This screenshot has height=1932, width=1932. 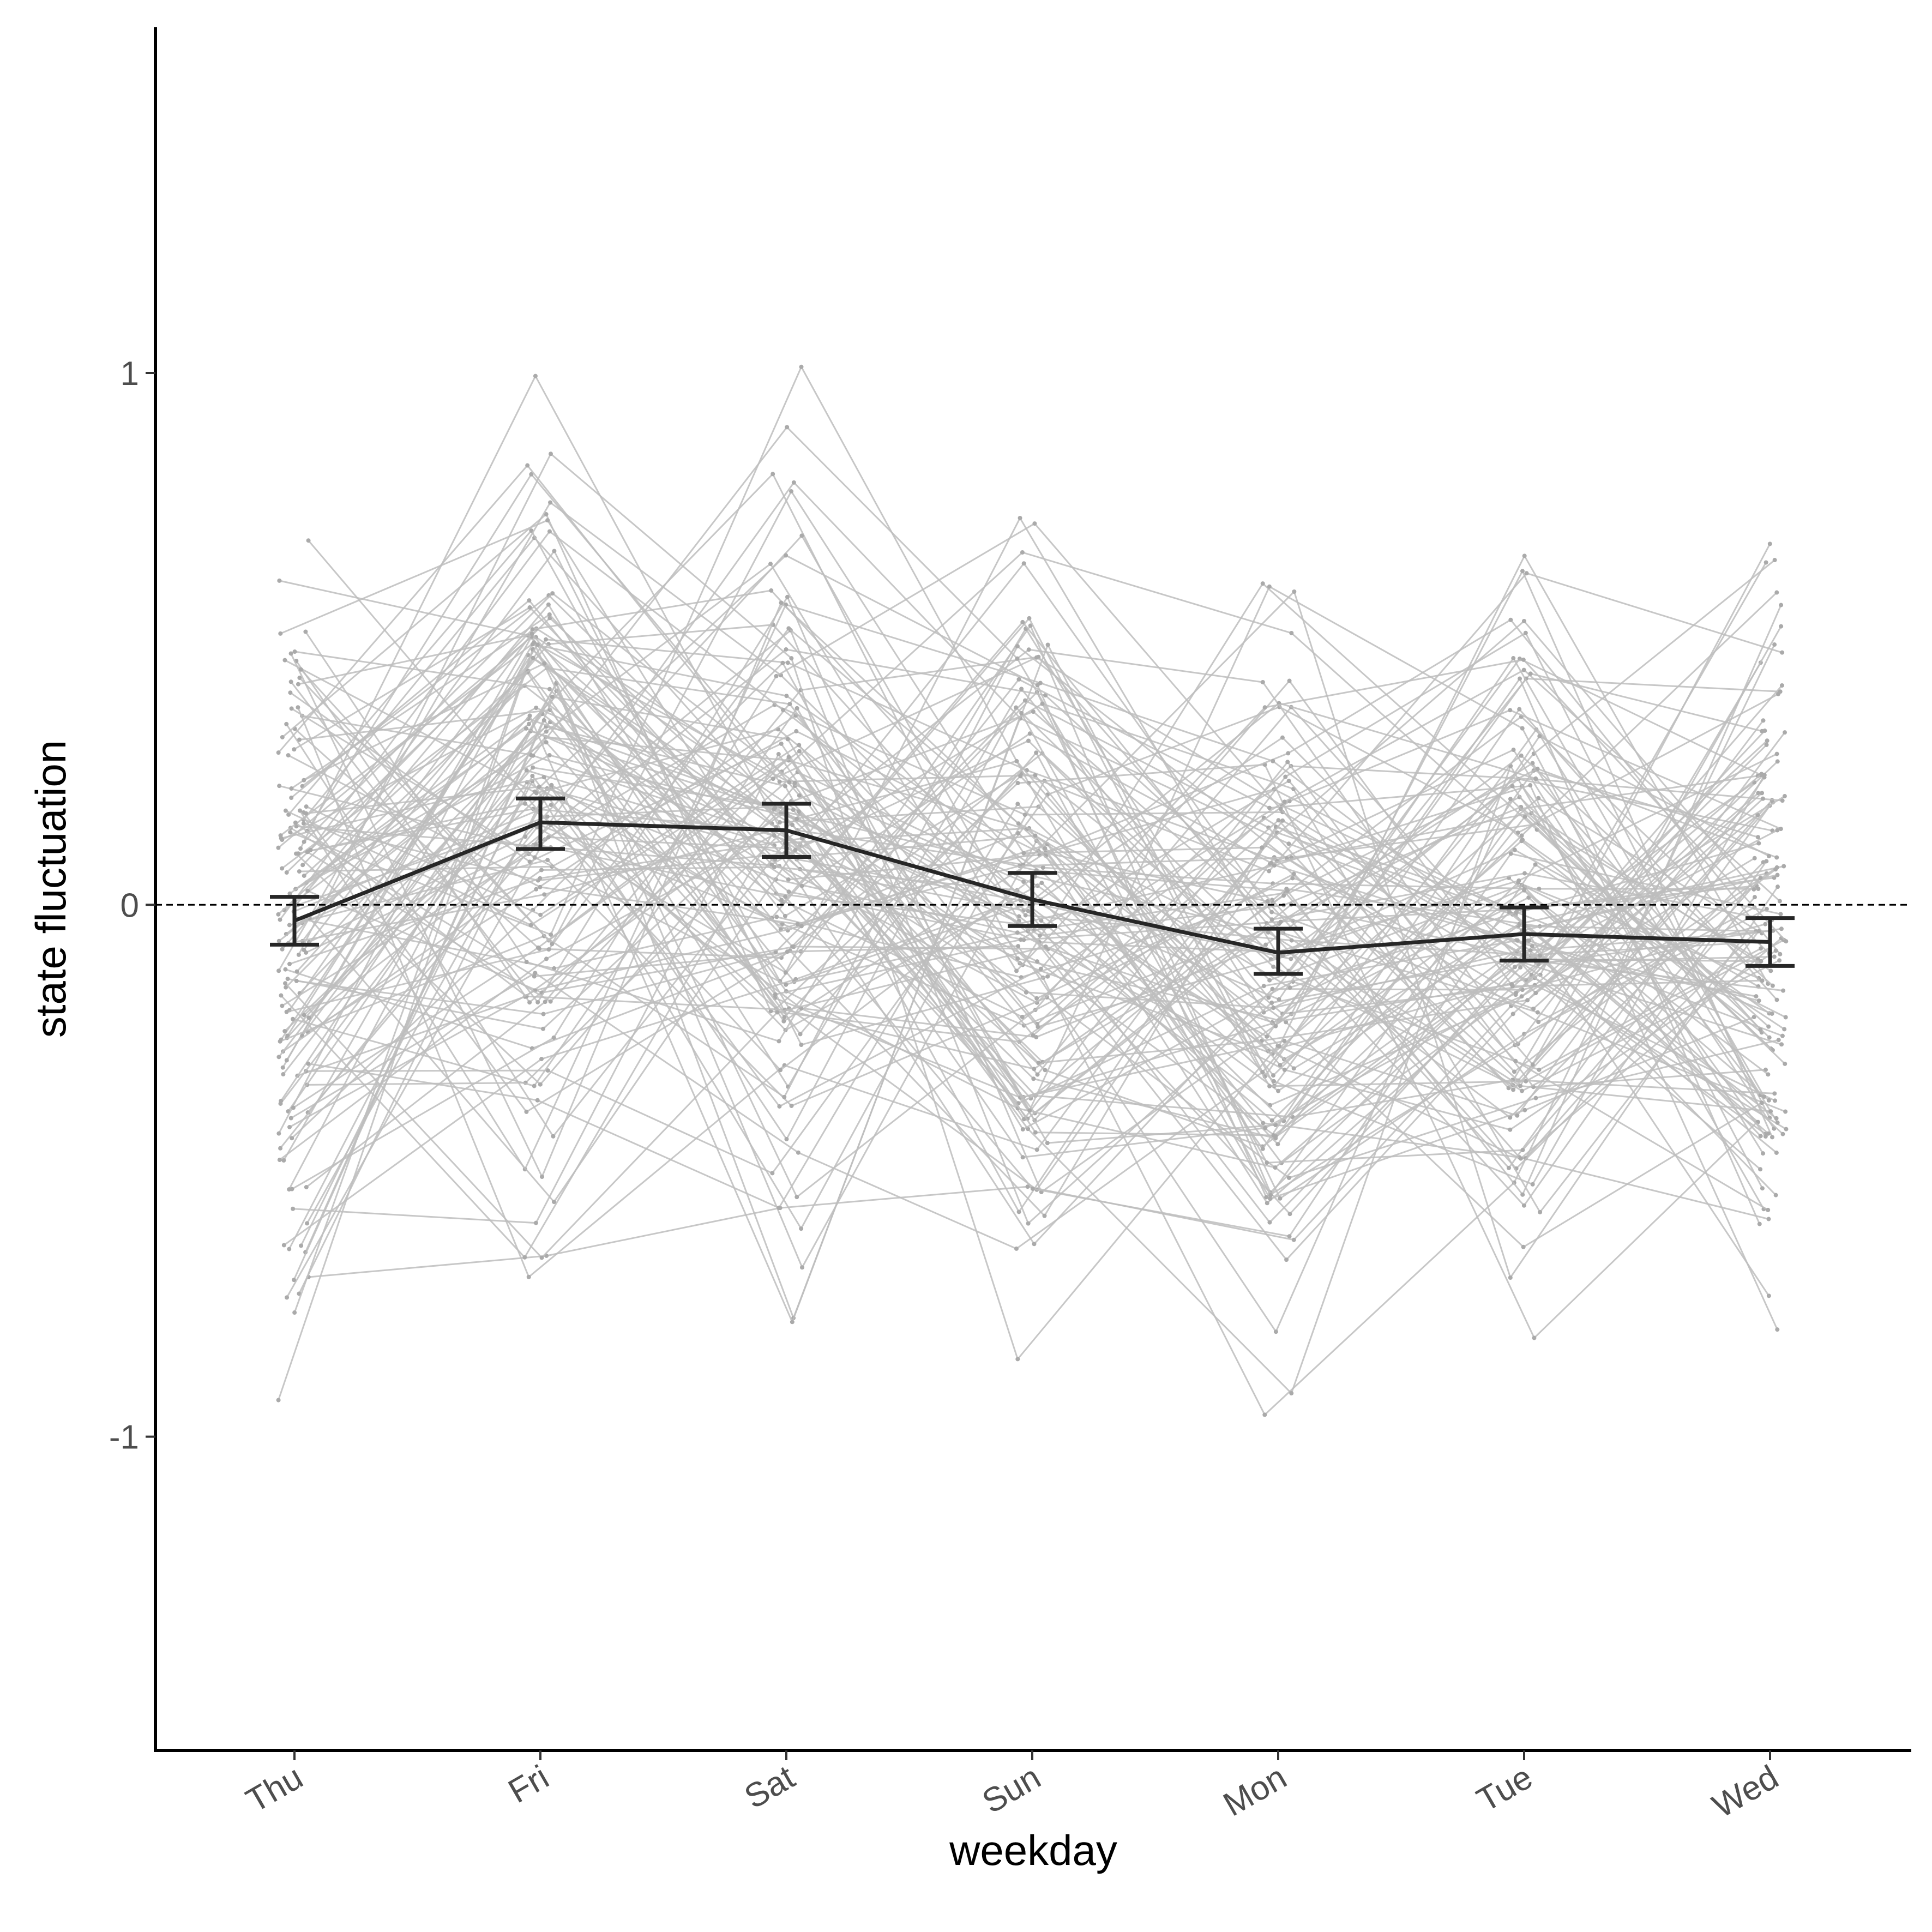 I want to click on x-axis-ticks: Thu Fri Sat Sun Mon Tue Wed, so click(x=1012, y=1787).